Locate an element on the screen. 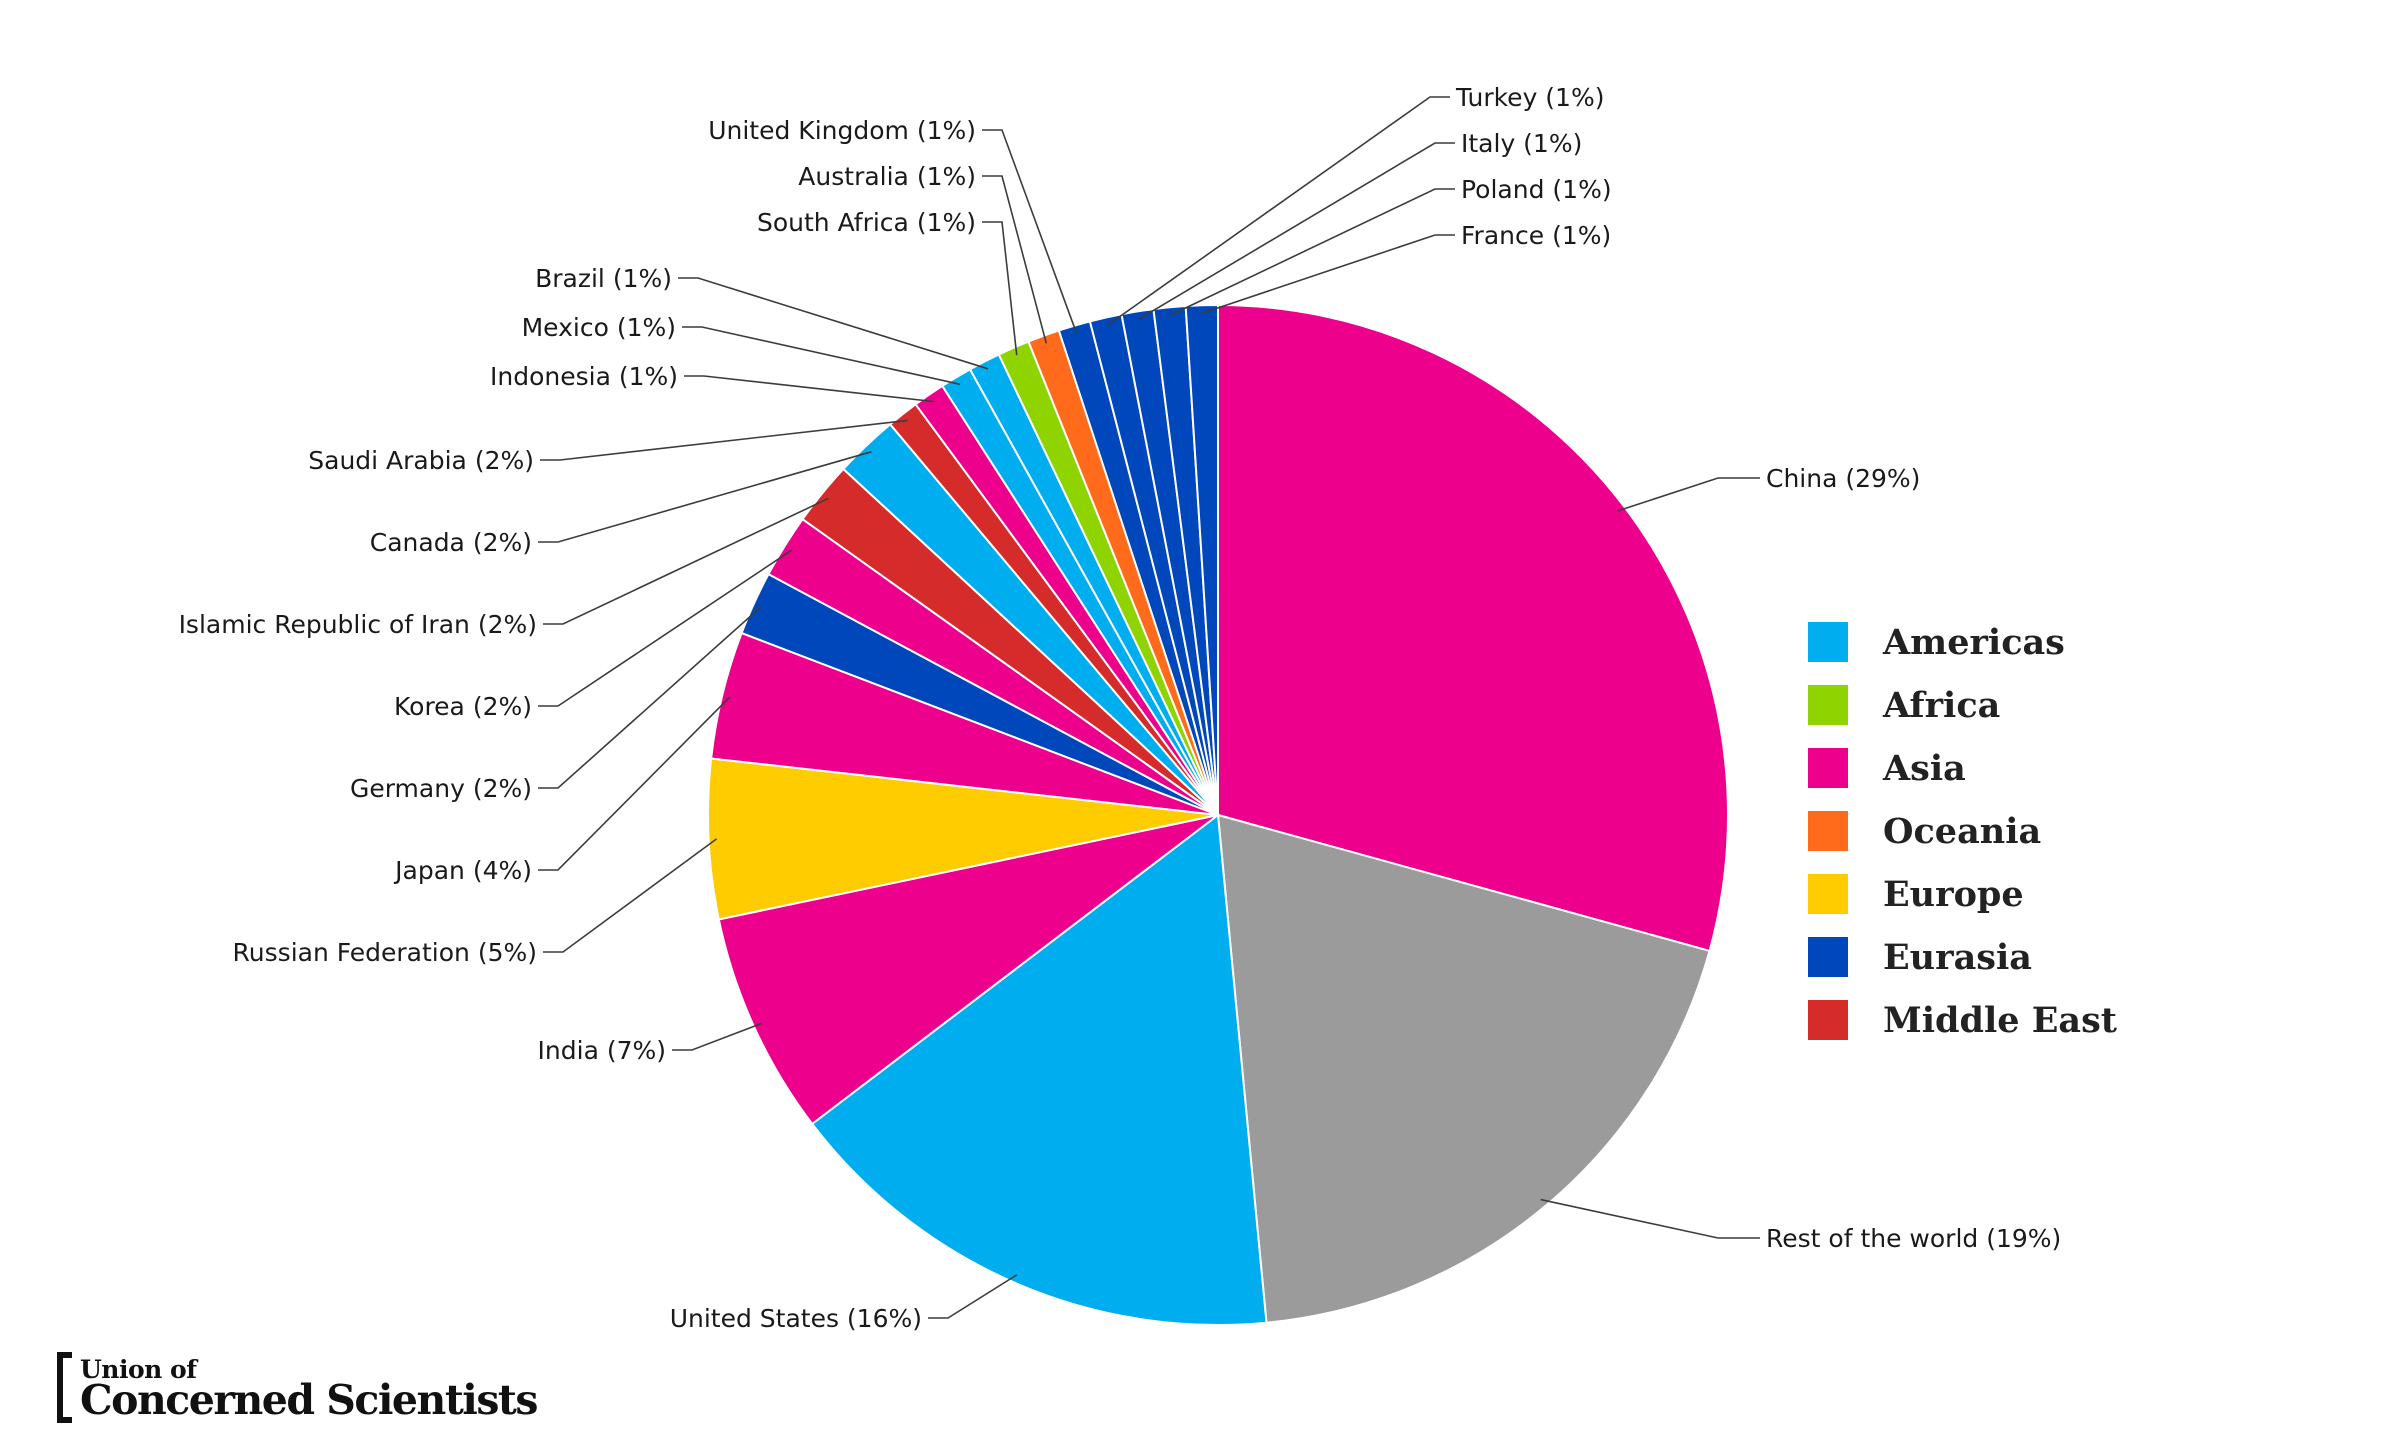 Image resolution: width=2400 pixels, height=1440 pixels. slice-label-china: China (29%) is located at coordinates (1843, 478).